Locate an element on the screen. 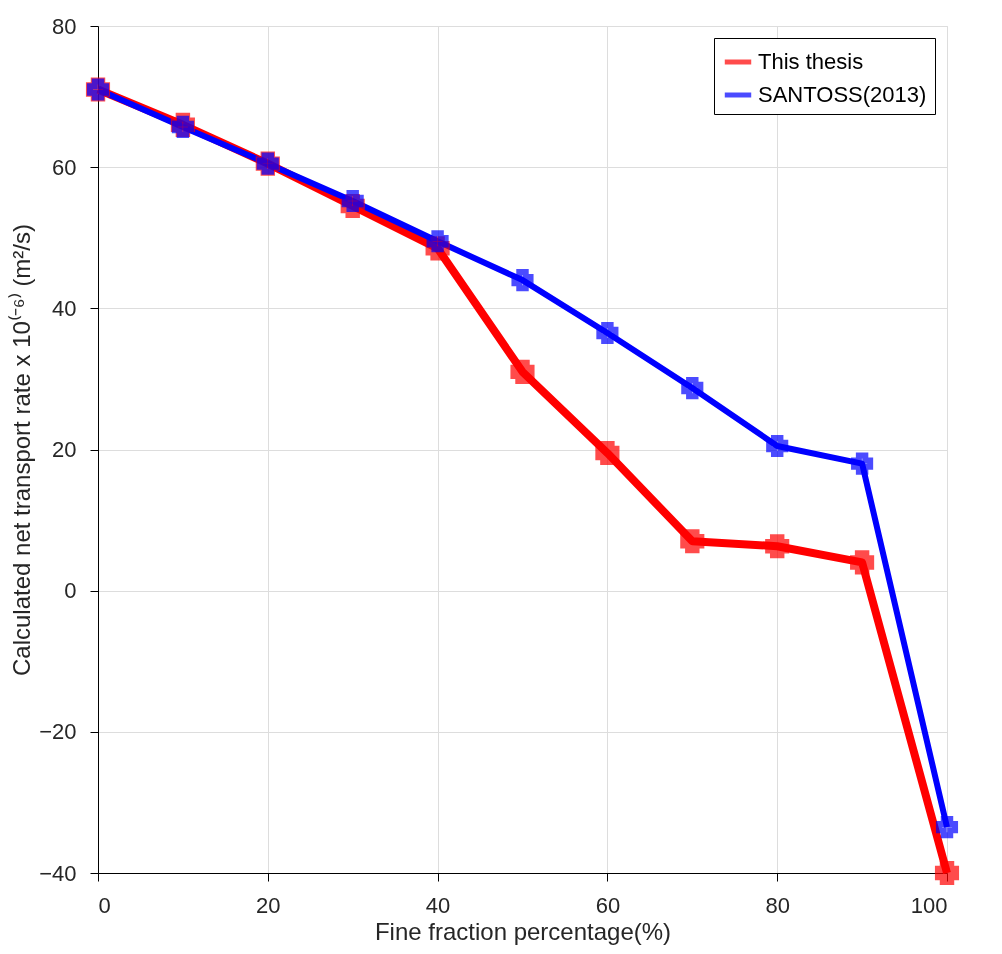 Image resolution: width=1002 pixels, height=954 pixels. y-tick-label: −40 is located at coordinates (58, 873).